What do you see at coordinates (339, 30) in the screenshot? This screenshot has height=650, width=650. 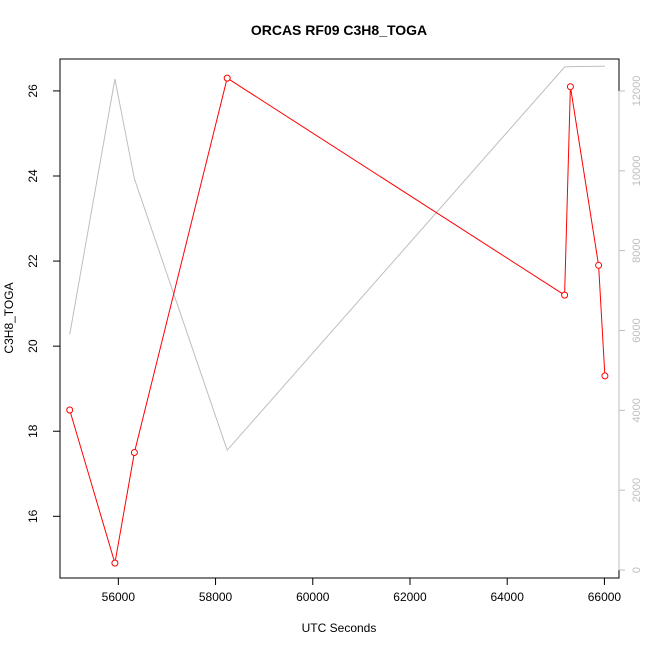 I see `chart-title: ORCAS RF09 C3H8_TOGA` at bounding box center [339, 30].